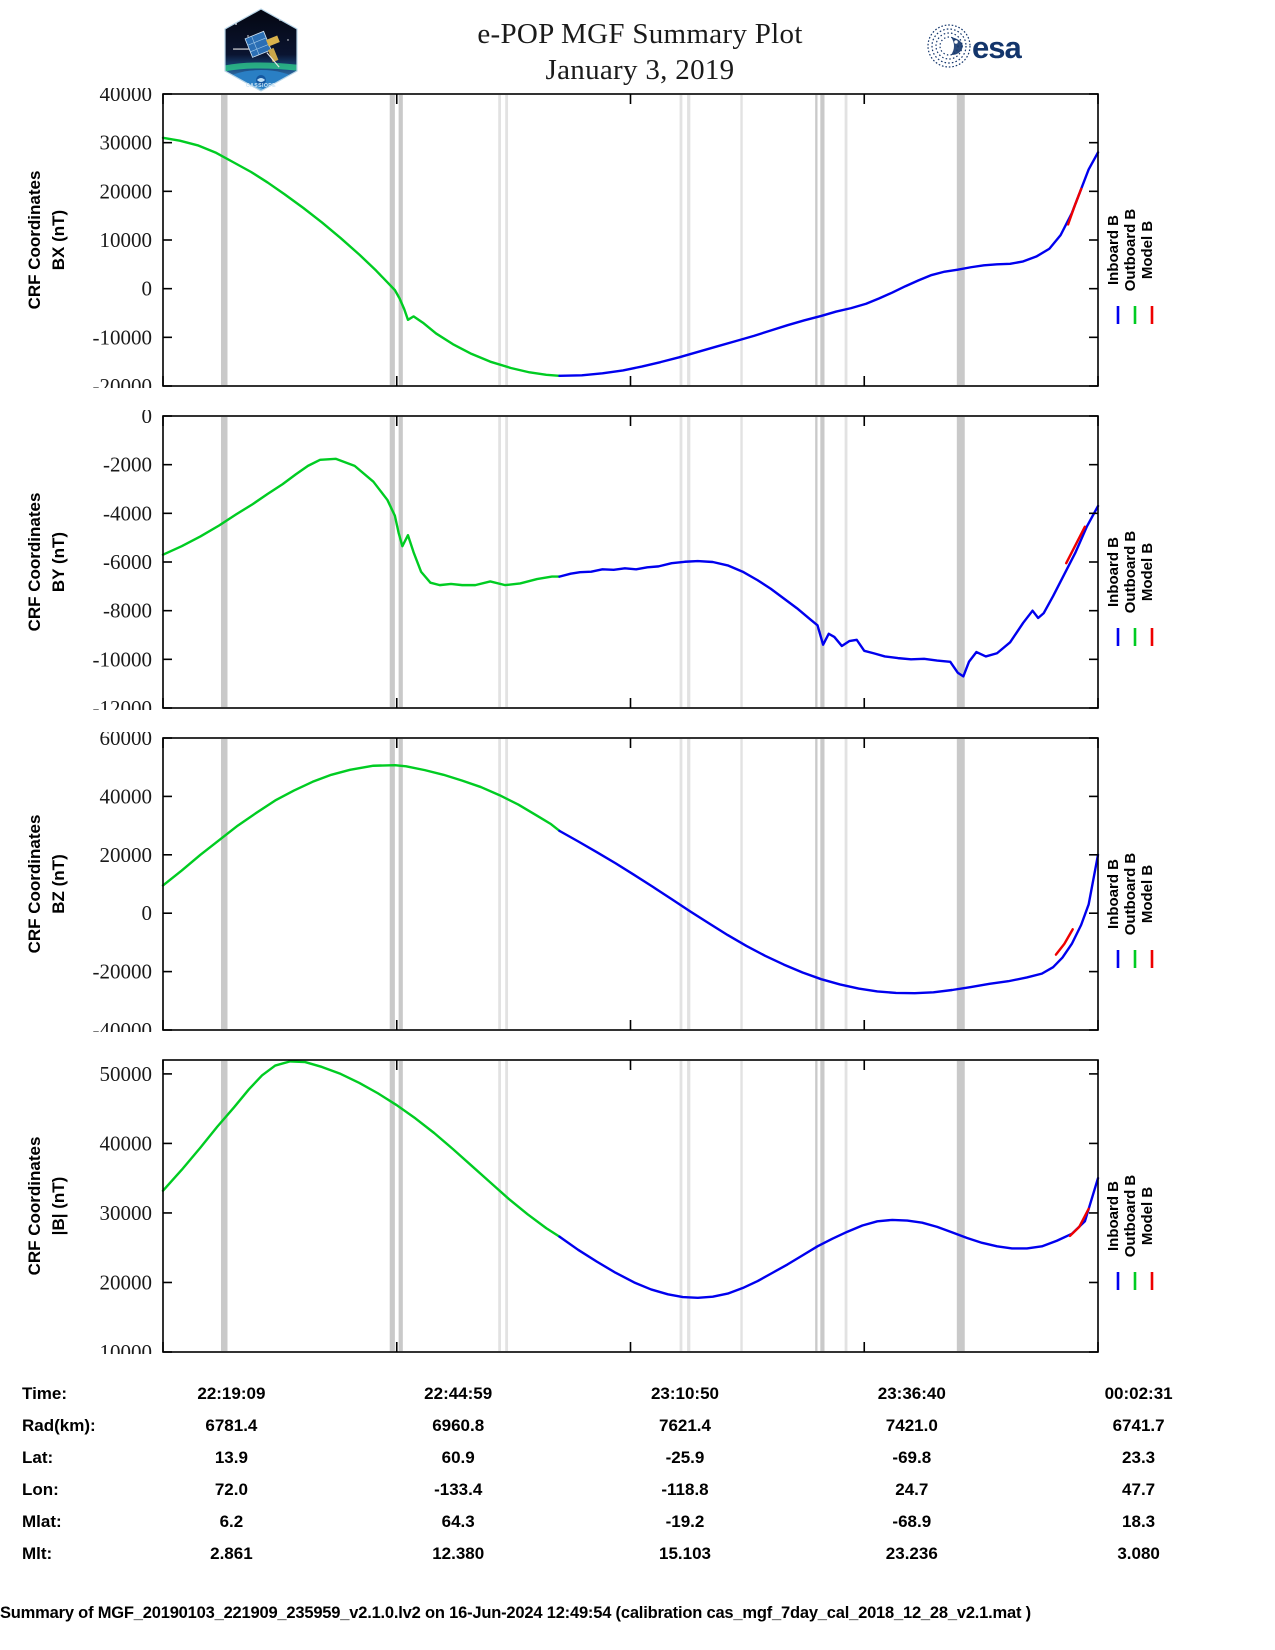 The image size is (1275, 1650). I want to click on ephemeris-cell: -118.8, so click(685, 1489).